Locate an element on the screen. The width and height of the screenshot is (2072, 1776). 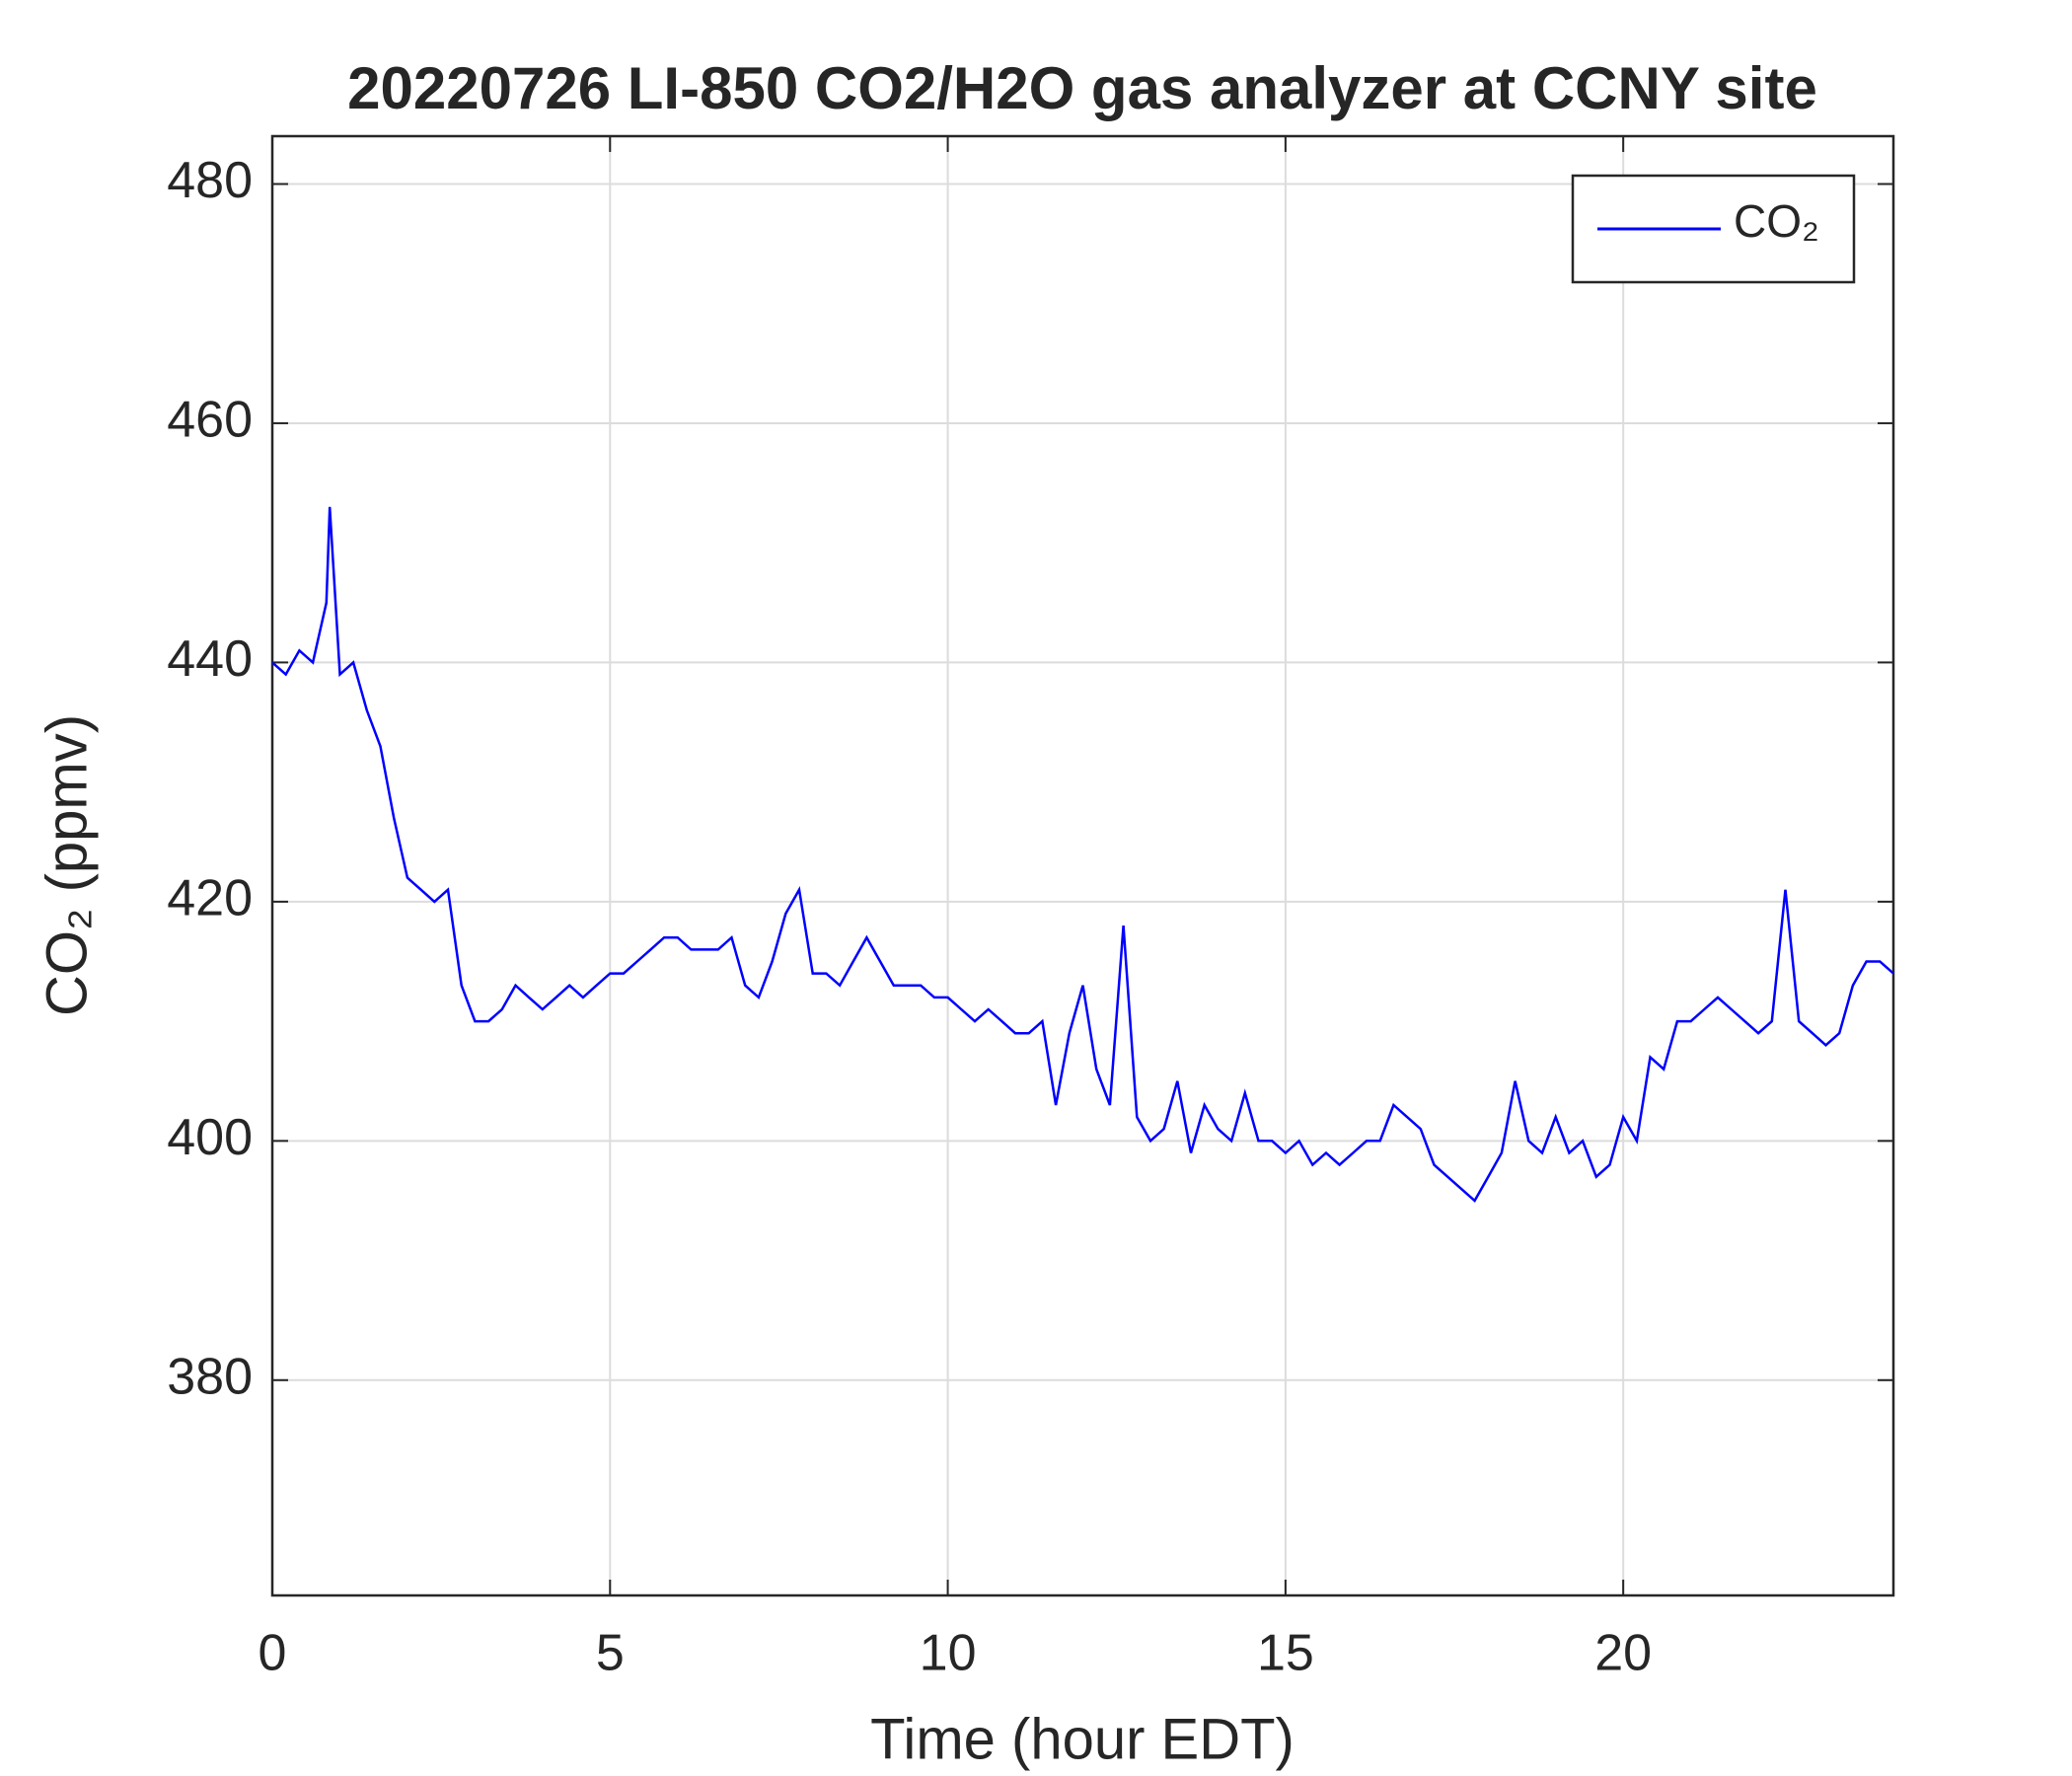
x-tick-label: 5 is located at coordinates (610, 1654).